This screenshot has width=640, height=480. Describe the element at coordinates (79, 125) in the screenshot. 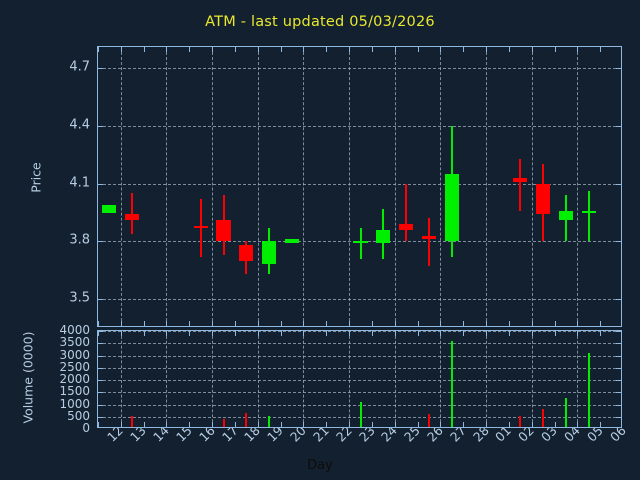

I see `price-tick-label: 4.4` at that location.